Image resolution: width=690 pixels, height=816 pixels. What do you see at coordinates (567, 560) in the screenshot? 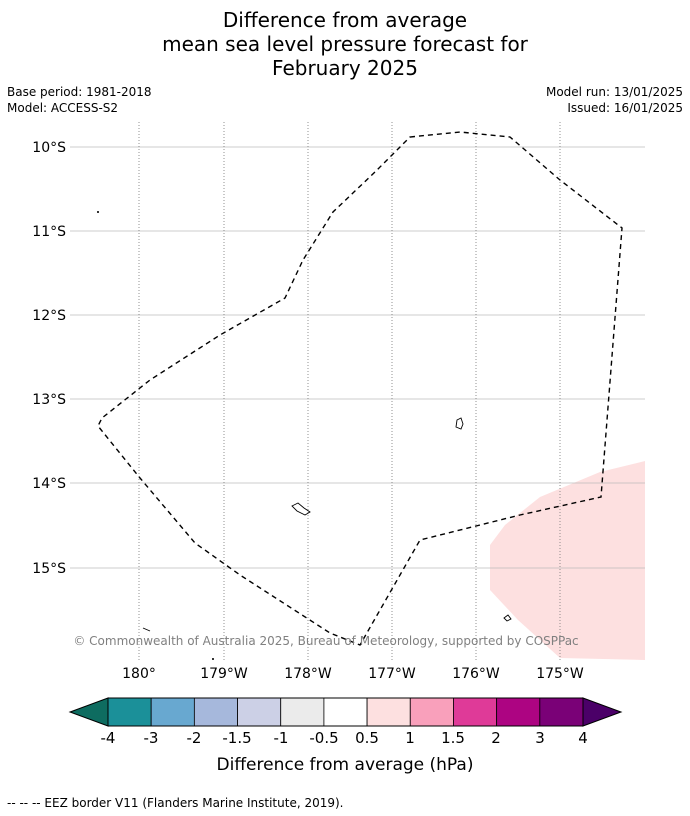
I see `anomaly-fill-0.5-1` at bounding box center [567, 560].